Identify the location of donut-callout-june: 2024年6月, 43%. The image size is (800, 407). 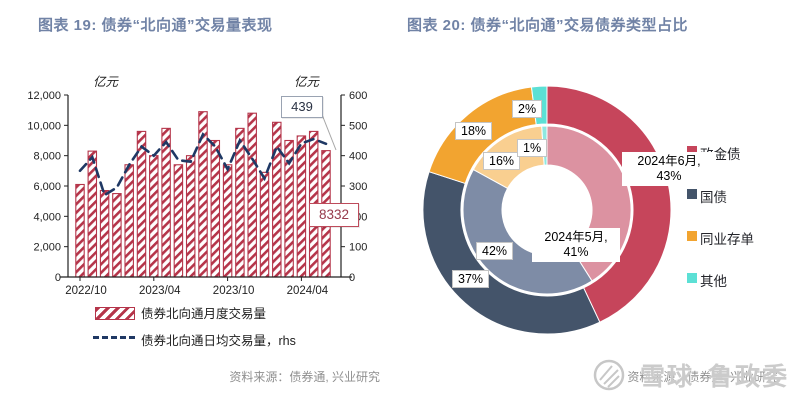
(669, 169).